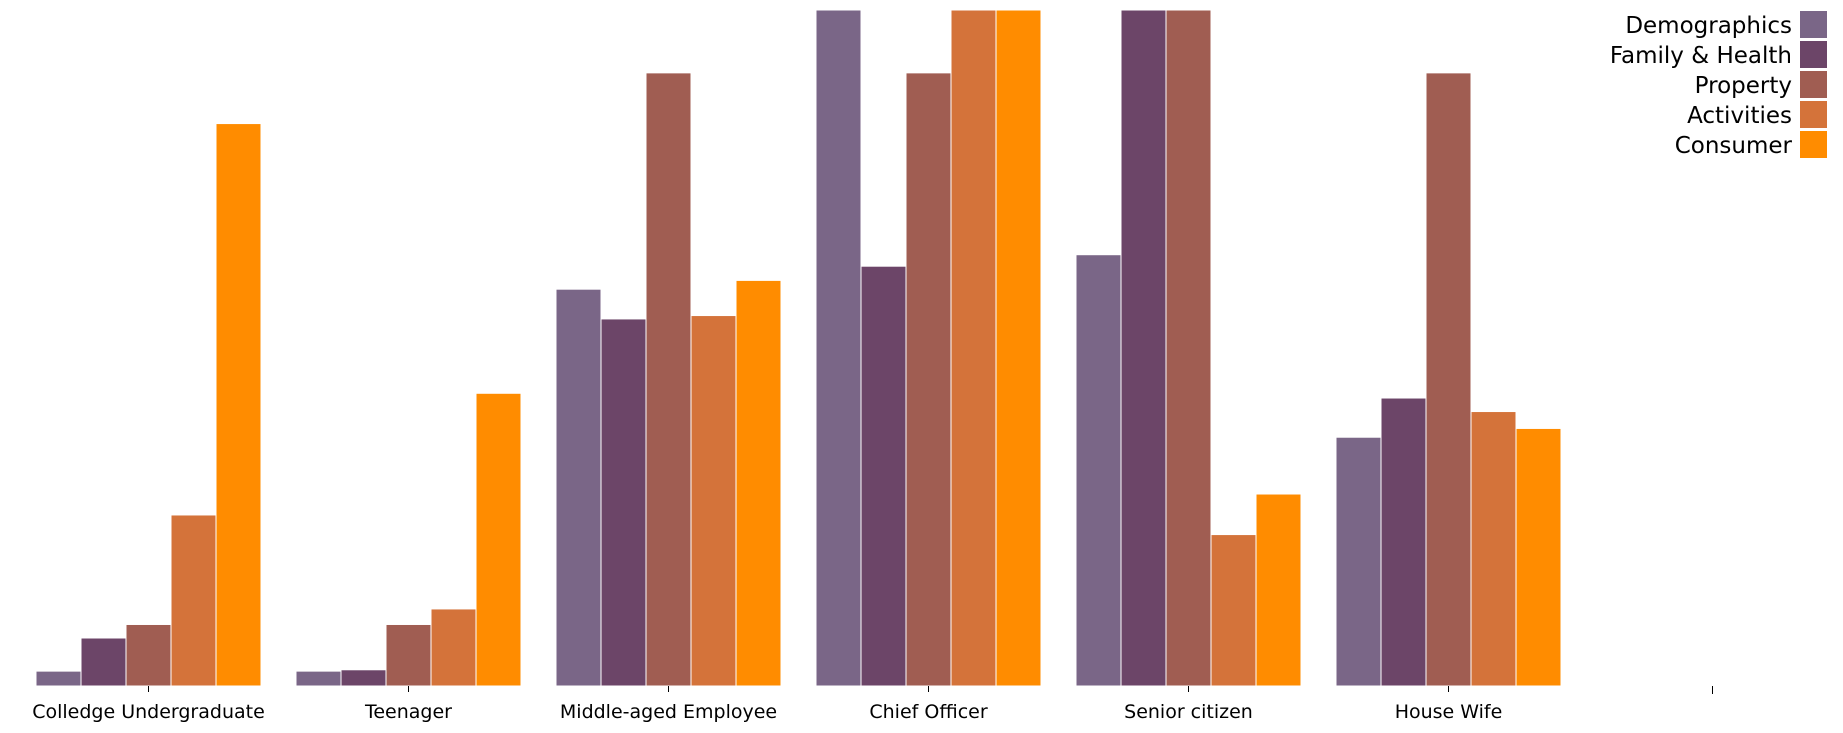 Image resolution: width=1843 pixels, height=733 pixels. Describe the element at coordinates (408, 712) in the screenshot. I see `x-tick-label-2: Teenager` at that location.